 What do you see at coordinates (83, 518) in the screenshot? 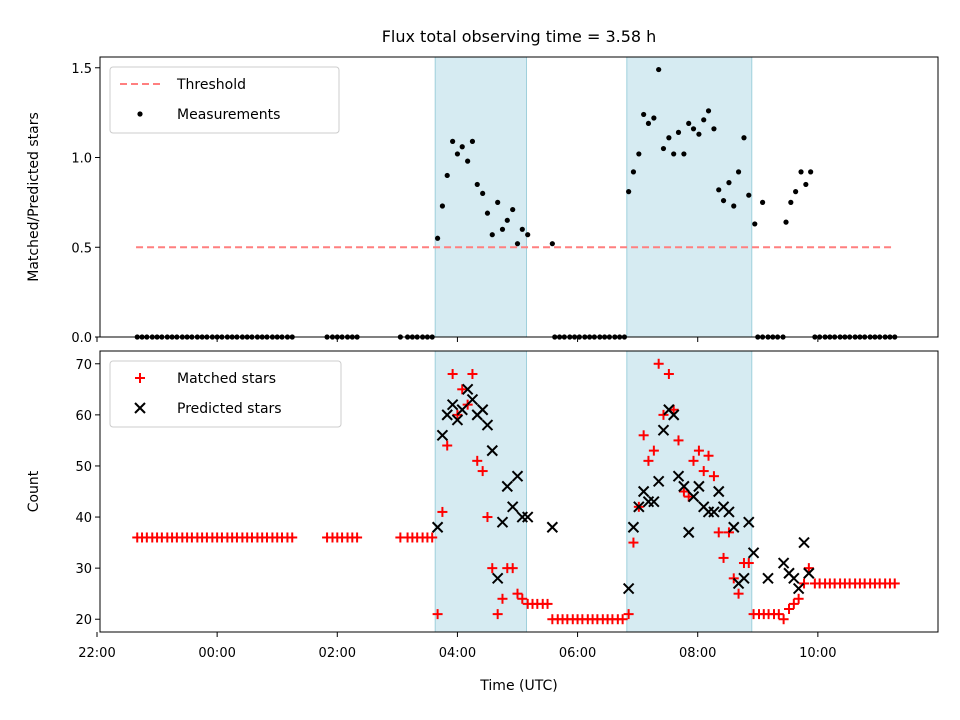
I see `y-tick-label: 40` at bounding box center [83, 518].